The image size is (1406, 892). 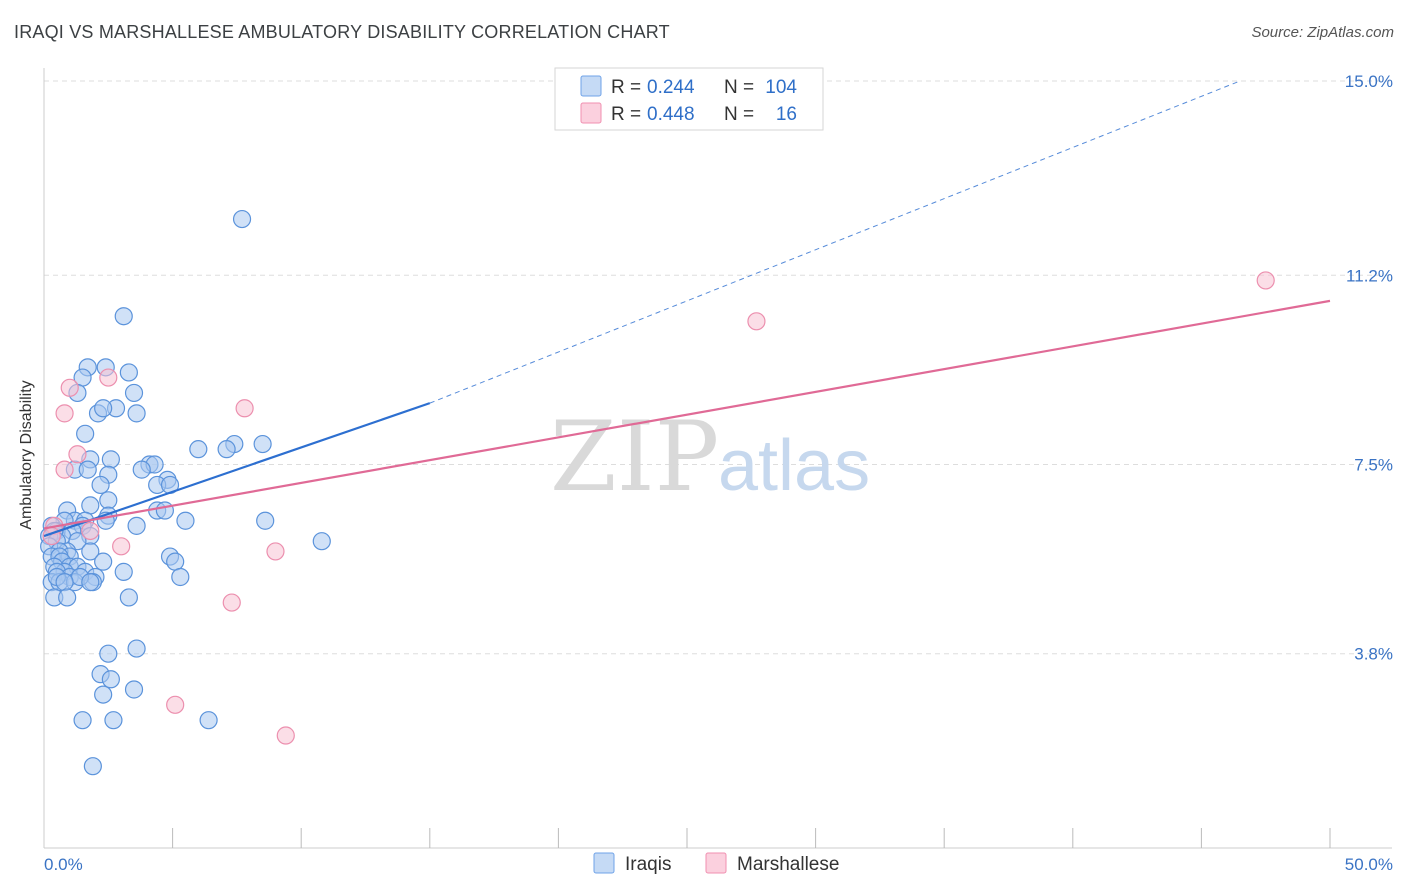 What do you see at coordinates (604, 863) in the screenshot?
I see `series-legend-swatch-iraqis` at bounding box center [604, 863].